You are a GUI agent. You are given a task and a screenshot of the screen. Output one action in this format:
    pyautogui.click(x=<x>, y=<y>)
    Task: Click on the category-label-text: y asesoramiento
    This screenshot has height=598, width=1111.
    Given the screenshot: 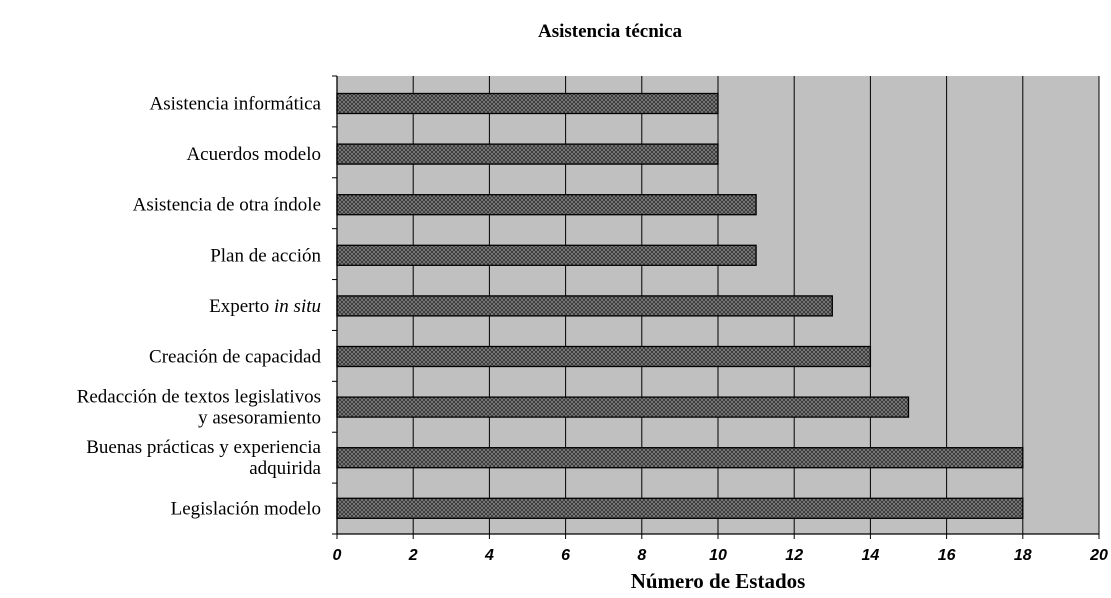 What is the action you would take?
    pyautogui.click(x=259, y=418)
    